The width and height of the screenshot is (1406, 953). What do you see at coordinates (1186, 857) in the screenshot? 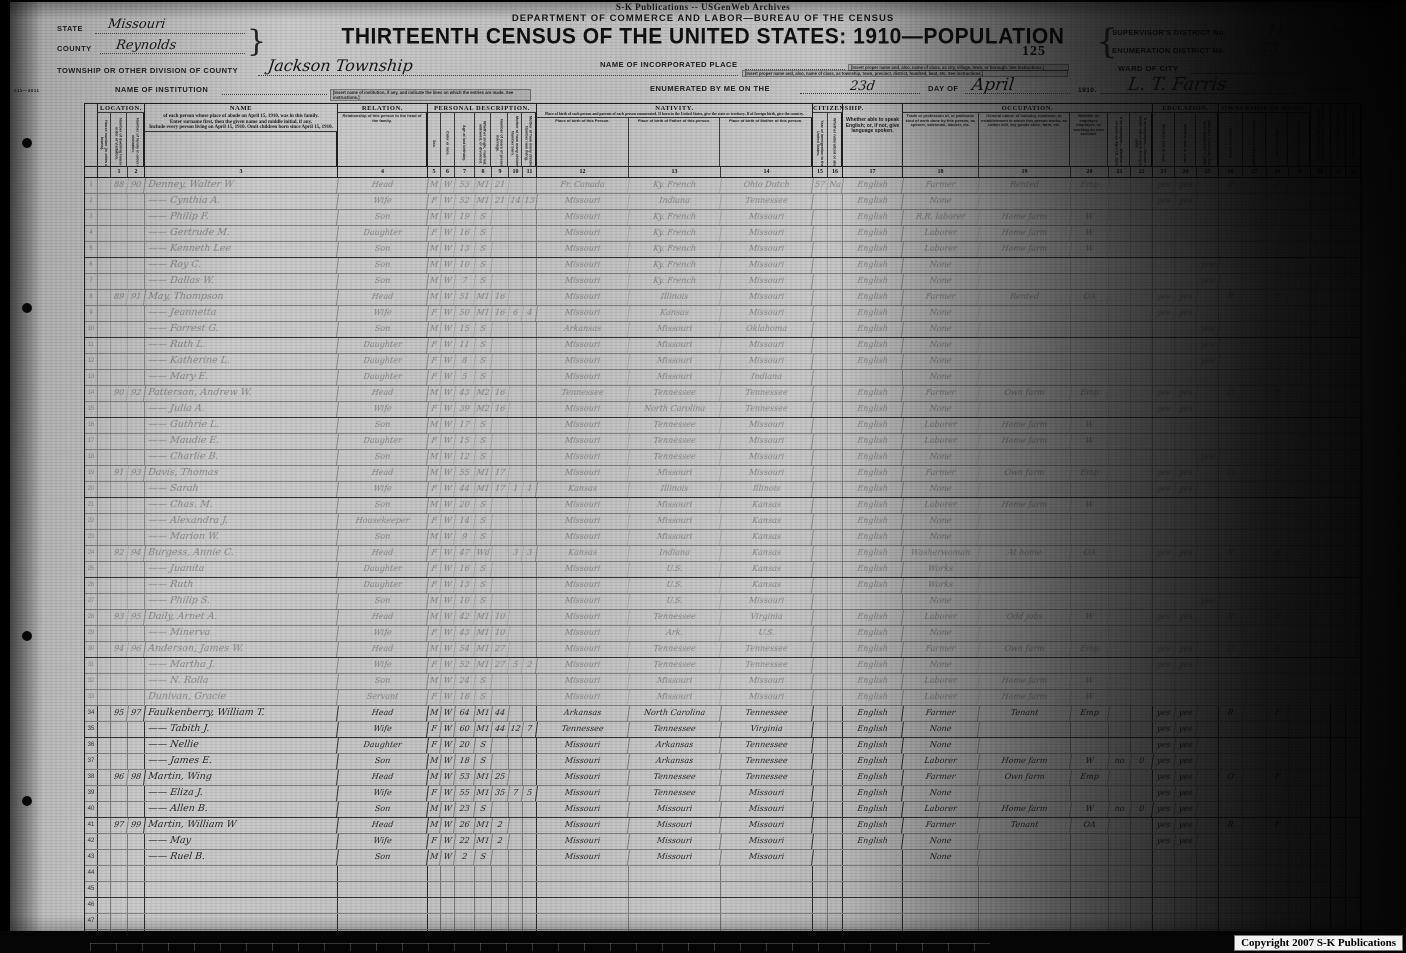
I see `cell-r43-write` at bounding box center [1186, 857].